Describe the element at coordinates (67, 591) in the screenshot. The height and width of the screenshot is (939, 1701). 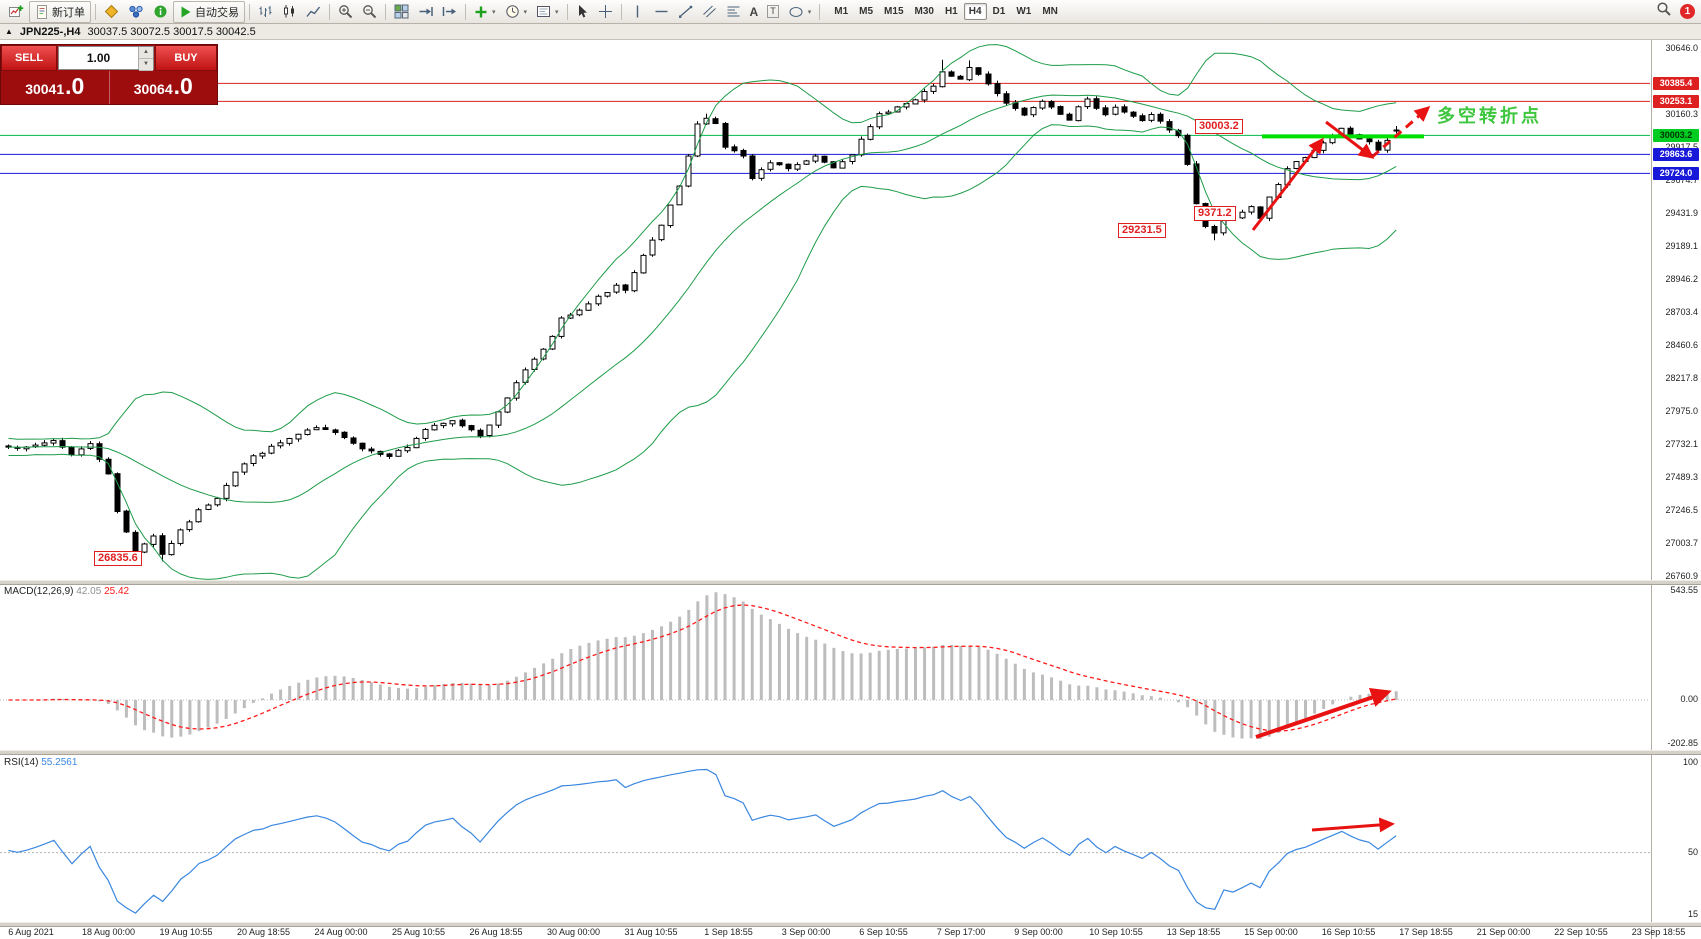
I see `macd-label: MACD(12,26,9) 42.05 25.42` at that location.